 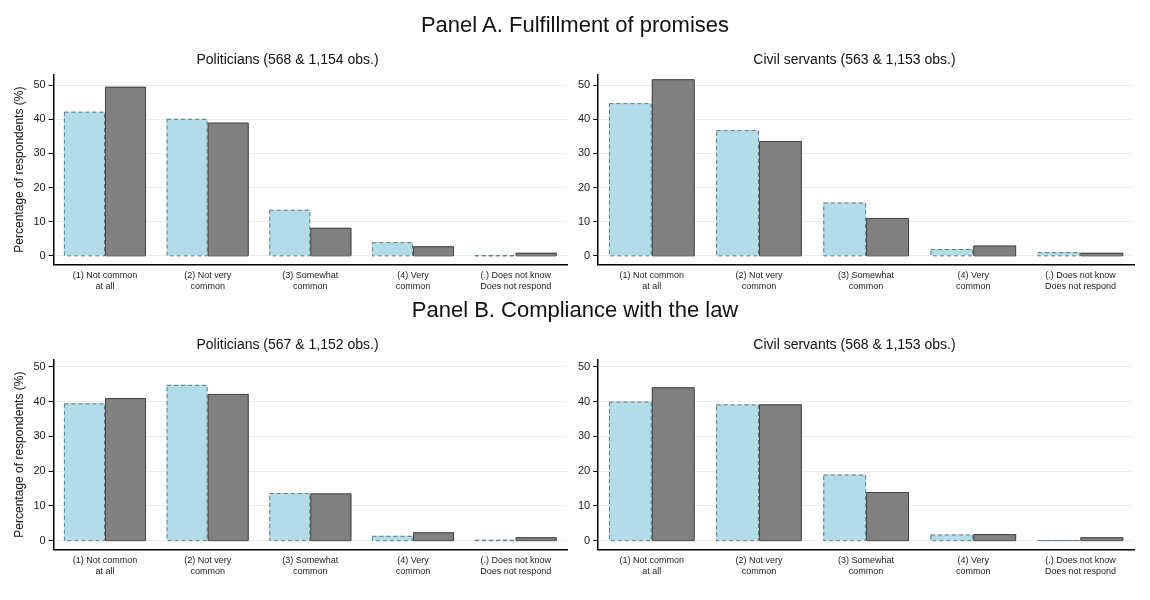 What do you see at coordinates (287, 59) in the screenshot?
I see `chart-title: Politicians (568 & 1,154 obs.)` at bounding box center [287, 59].